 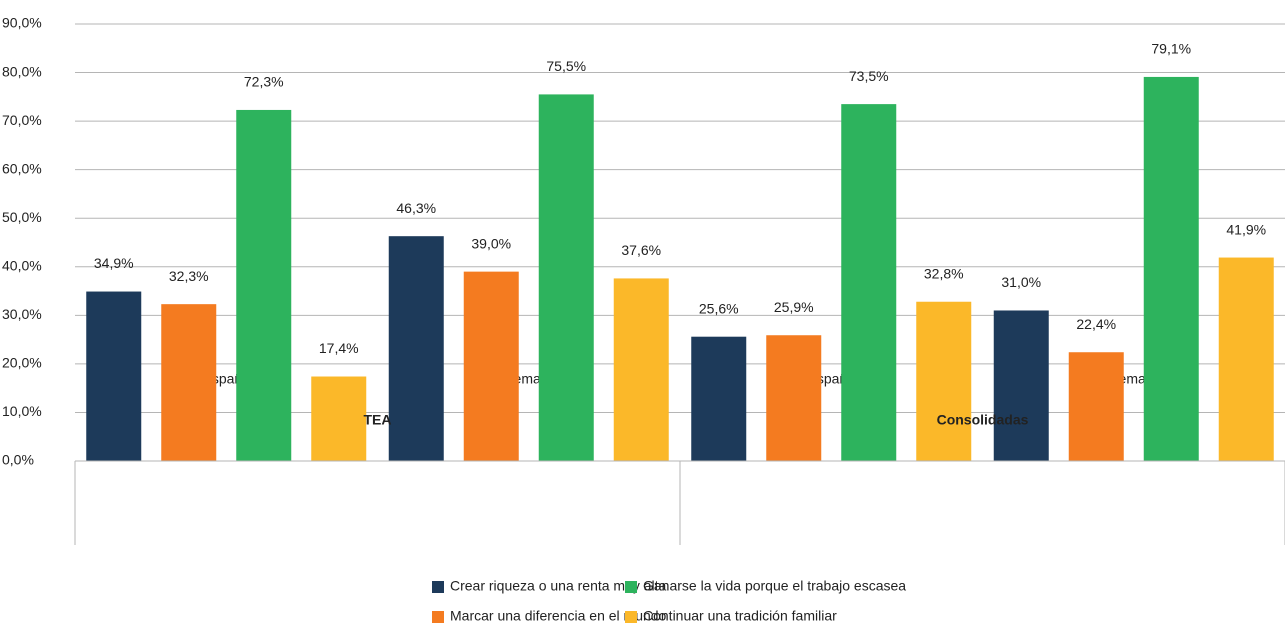 What do you see at coordinates (339, 348) in the screenshot?
I see `value-label: 17,4%` at bounding box center [339, 348].